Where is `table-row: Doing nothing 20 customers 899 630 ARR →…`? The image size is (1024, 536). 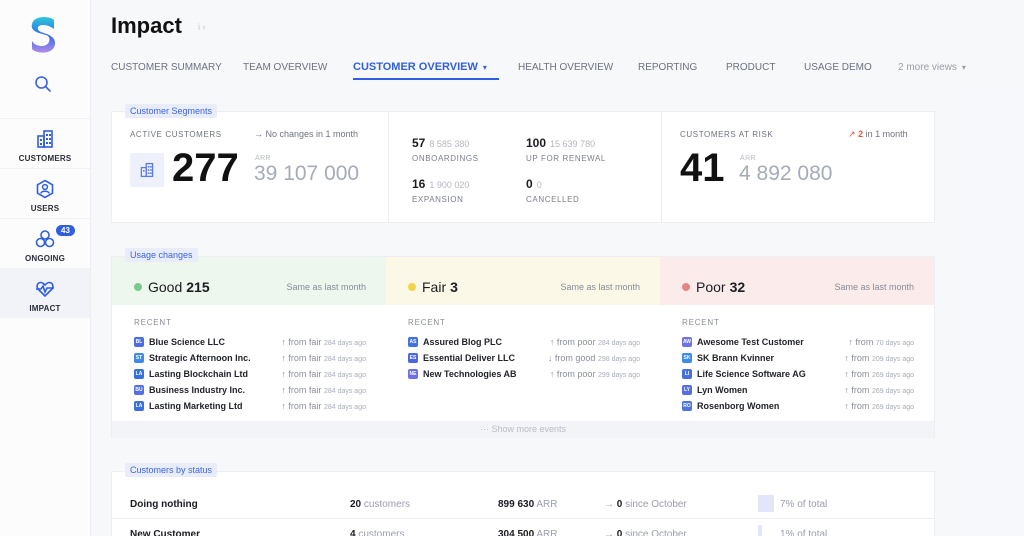 table-row: Doing nothing 20 customers 899 630 ARR →… is located at coordinates (523, 504).